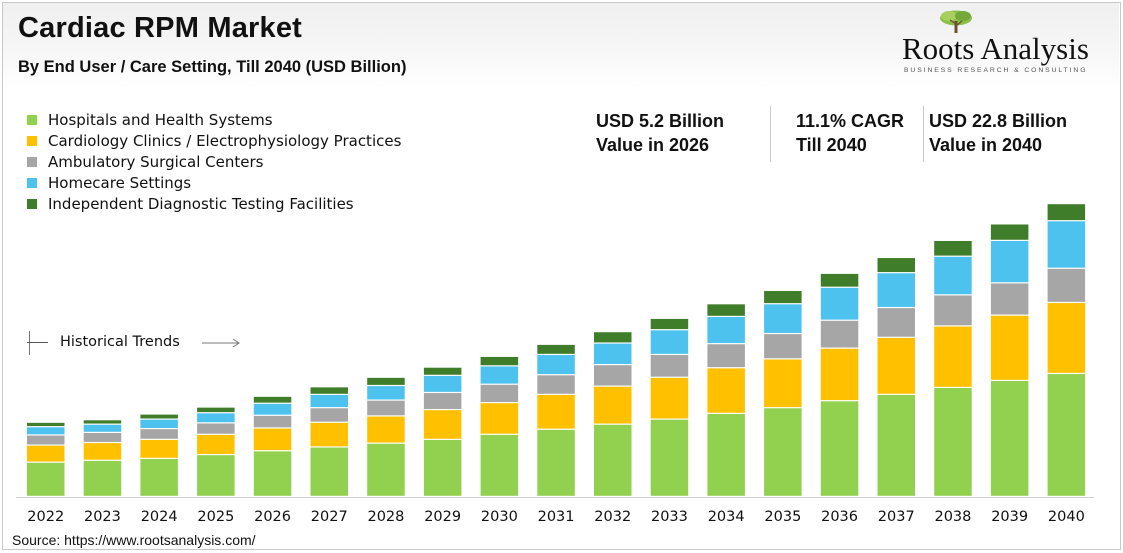  I want to click on stat-caption: Till 2040, so click(831, 145).